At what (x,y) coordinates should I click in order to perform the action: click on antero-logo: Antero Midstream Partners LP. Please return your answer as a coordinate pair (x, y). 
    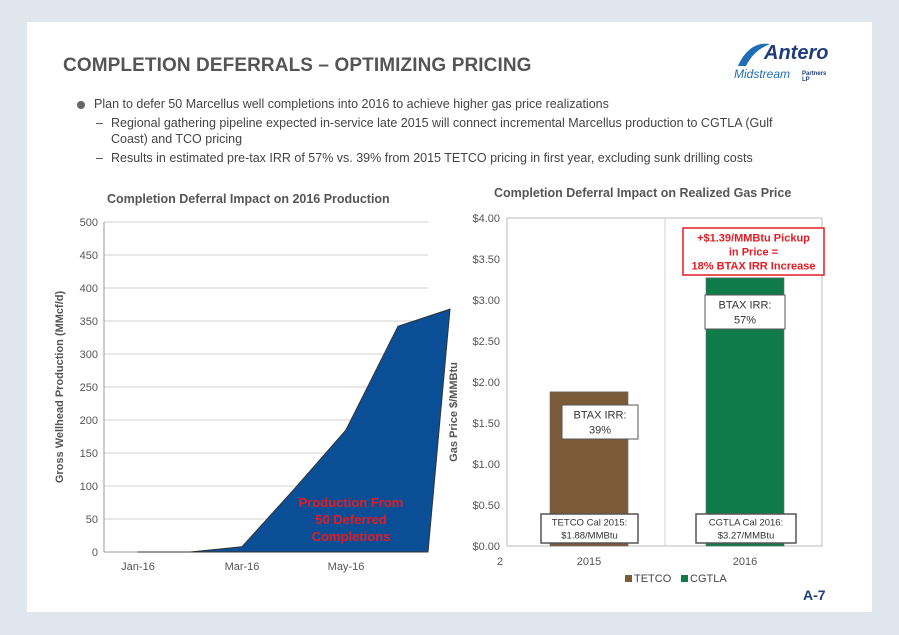
    Looking at the image, I should click on (784, 65).